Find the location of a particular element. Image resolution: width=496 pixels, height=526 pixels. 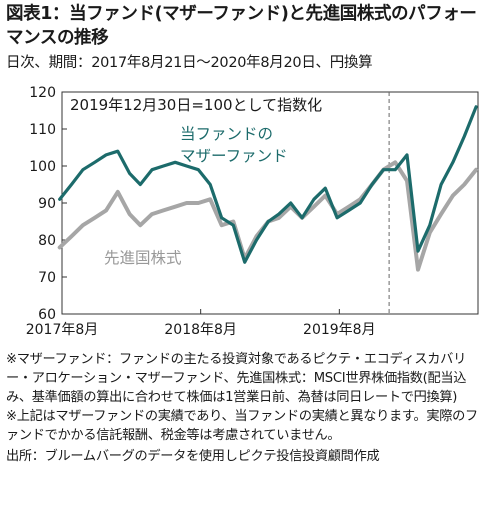

x-tick-label: 2018年8月 is located at coordinates (200, 330).